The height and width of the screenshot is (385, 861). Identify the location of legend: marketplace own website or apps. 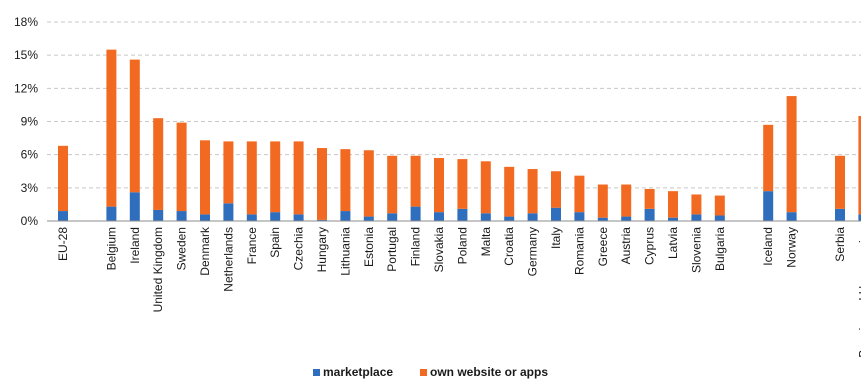
(430, 372).